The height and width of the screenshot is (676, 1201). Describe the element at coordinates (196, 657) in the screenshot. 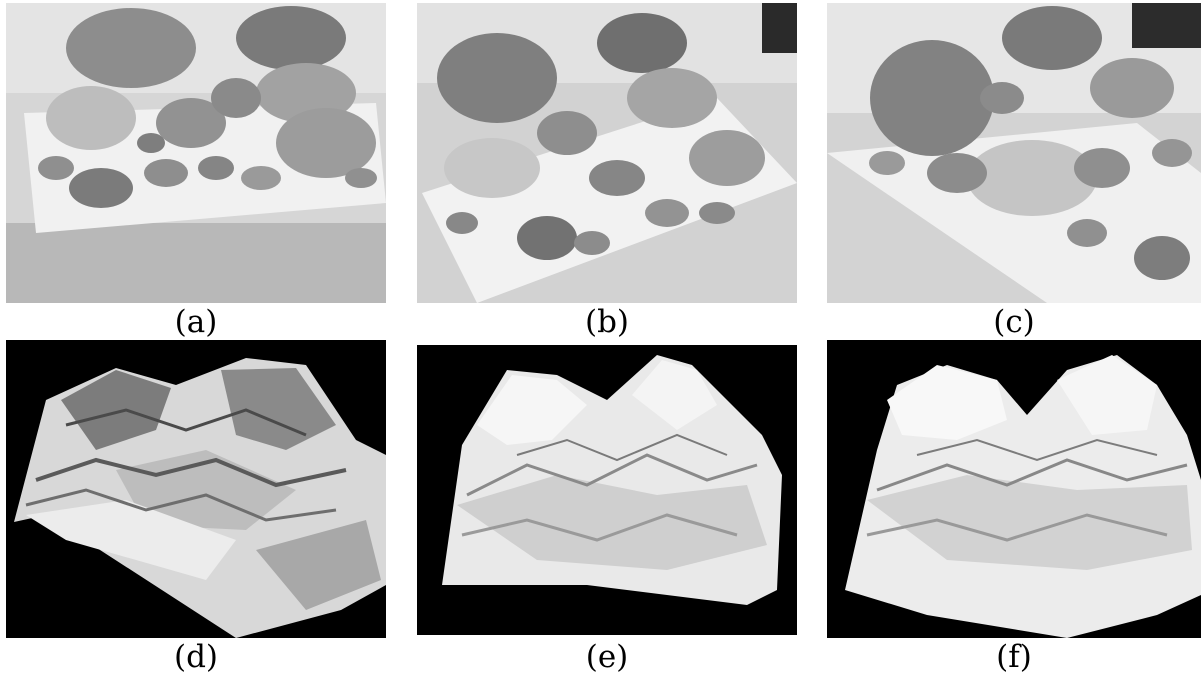

I see `caption-d: (d)` at that location.